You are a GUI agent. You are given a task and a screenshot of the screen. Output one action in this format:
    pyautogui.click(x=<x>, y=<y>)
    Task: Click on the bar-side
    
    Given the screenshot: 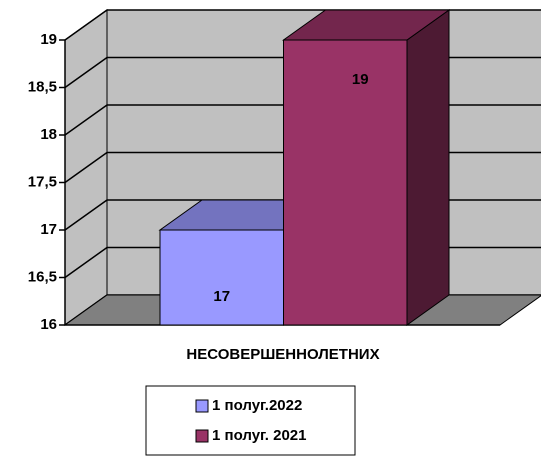 What is the action you would take?
    pyautogui.click(x=428, y=167)
    